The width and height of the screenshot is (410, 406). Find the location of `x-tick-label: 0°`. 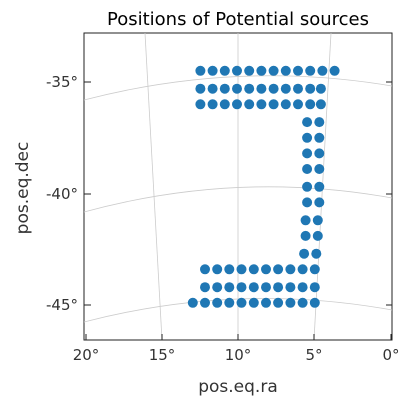

x-tick-label: 0° is located at coordinates (390, 355).